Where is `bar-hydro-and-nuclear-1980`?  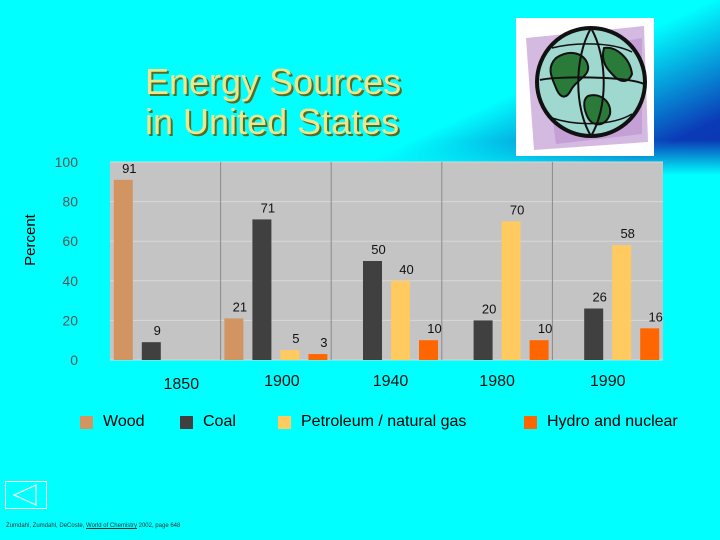
bar-hydro-and-nuclear-1980 is located at coordinates (539, 350).